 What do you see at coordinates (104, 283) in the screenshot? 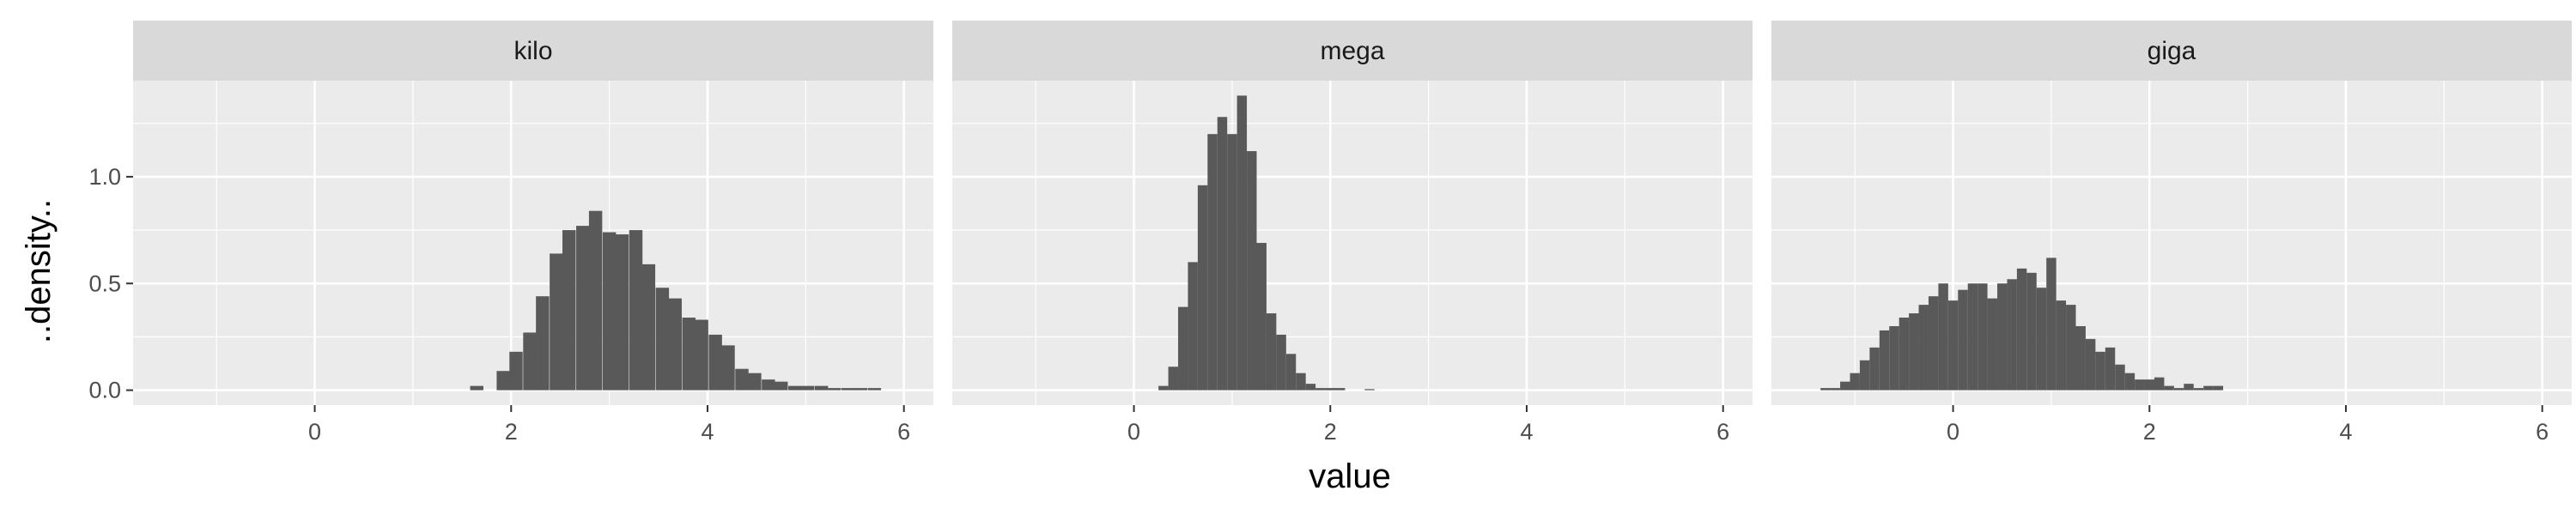
I see `y-tick-label: 0.5` at bounding box center [104, 283].